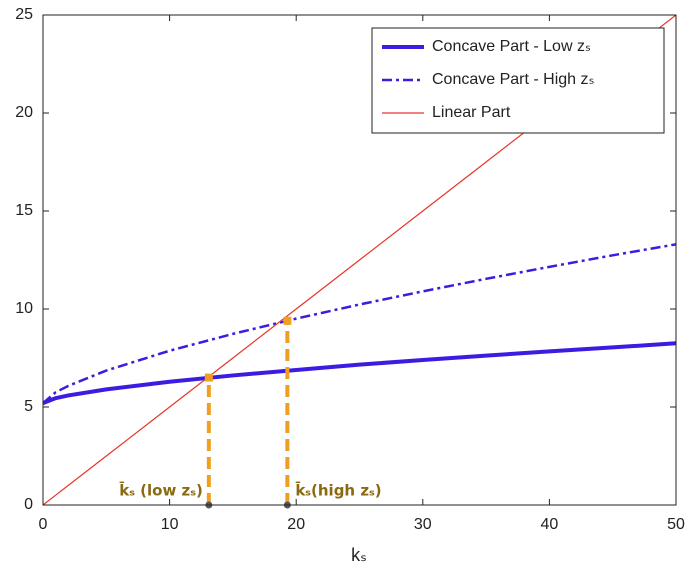 The width and height of the screenshot is (690, 585). What do you see at coordinates (513, 79) in the screenshot?
I see `legend-label: Concave Part - High zₛ` at bounding box center [513, 79].